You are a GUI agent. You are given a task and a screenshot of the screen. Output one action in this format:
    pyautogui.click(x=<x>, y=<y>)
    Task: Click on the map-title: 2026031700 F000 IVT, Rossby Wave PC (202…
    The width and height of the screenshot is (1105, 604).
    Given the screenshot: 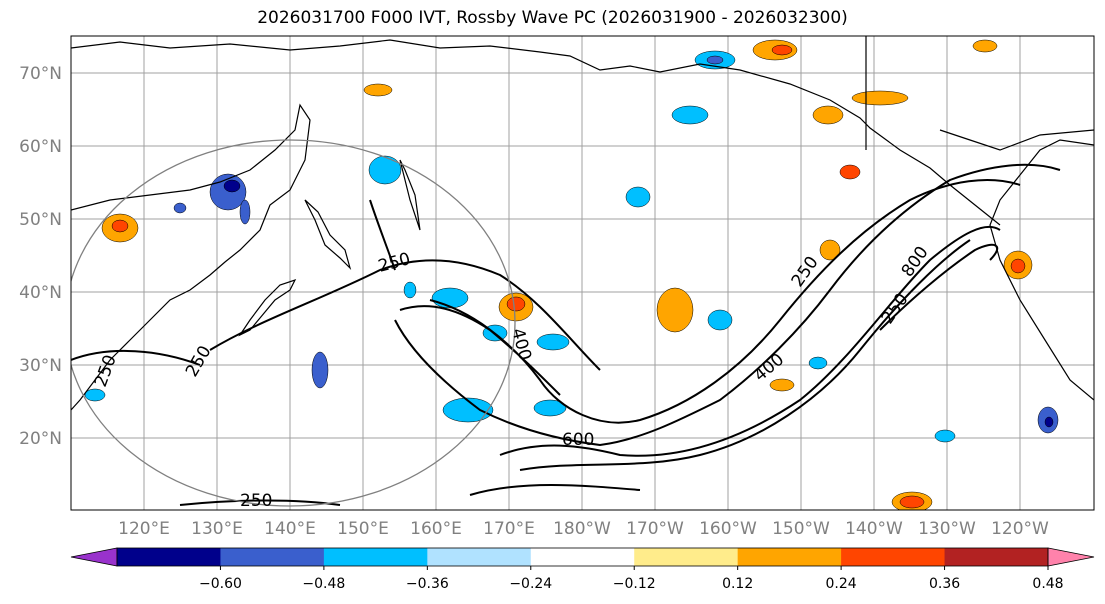 What is the action you would take?
    pyautogui.click(x=552, y=18)
    